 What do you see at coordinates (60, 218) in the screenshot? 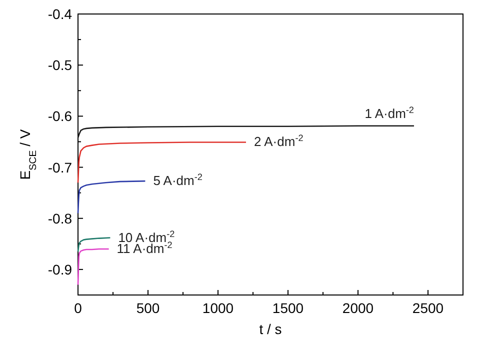
I see `y-tick-label: -0.8` at bounding box center [60, 218].